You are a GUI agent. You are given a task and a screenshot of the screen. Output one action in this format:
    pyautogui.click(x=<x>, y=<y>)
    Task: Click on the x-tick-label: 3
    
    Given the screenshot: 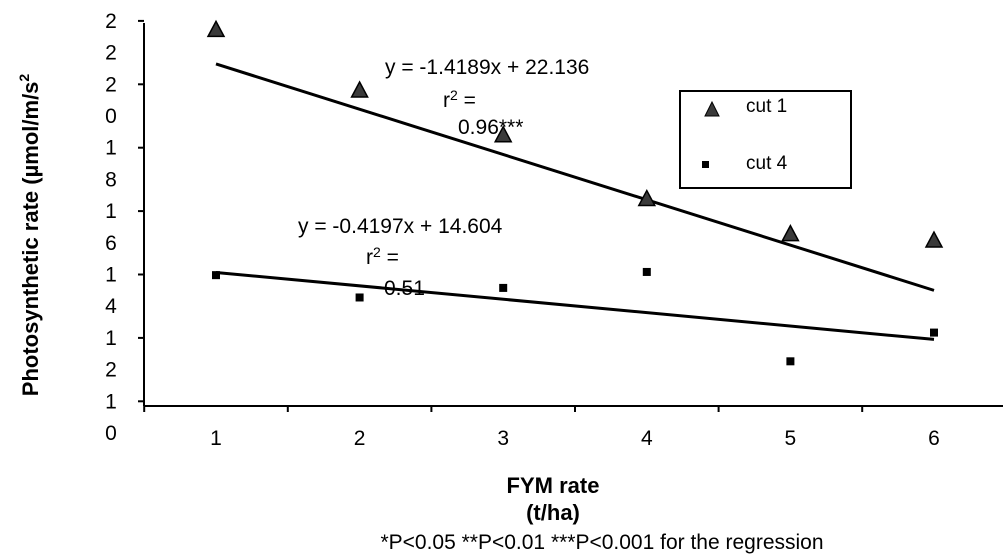 What is the action you would take?
    pyautogui.click(x=503, y=438)
    